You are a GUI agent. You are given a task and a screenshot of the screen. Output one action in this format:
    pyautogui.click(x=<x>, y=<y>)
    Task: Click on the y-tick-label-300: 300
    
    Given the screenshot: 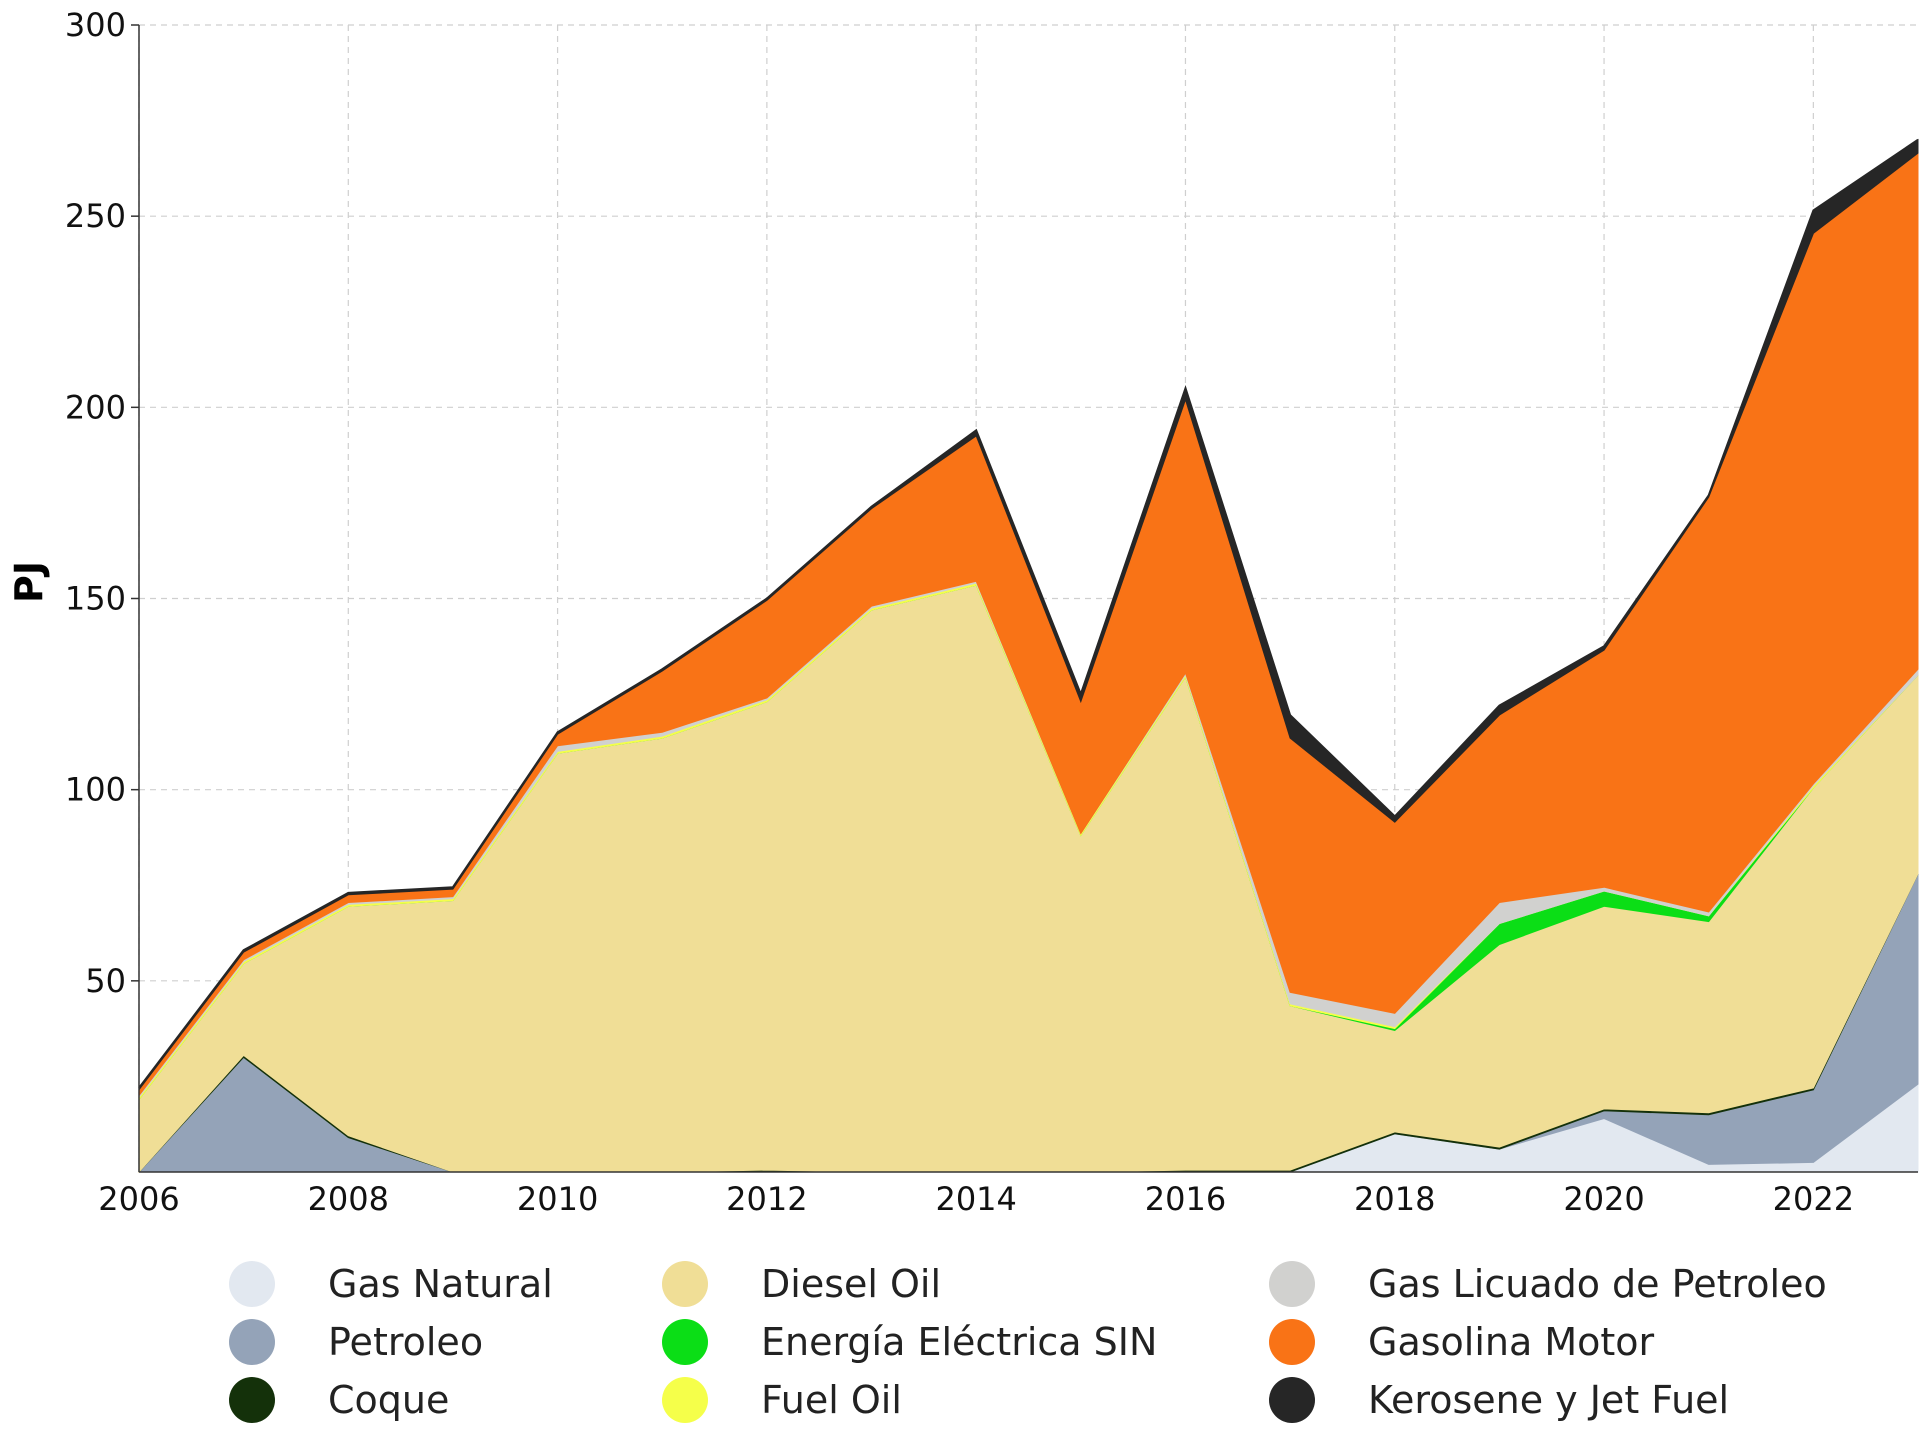 What is the action you would take?
    pyautogui.click(x=95, y=25)
    